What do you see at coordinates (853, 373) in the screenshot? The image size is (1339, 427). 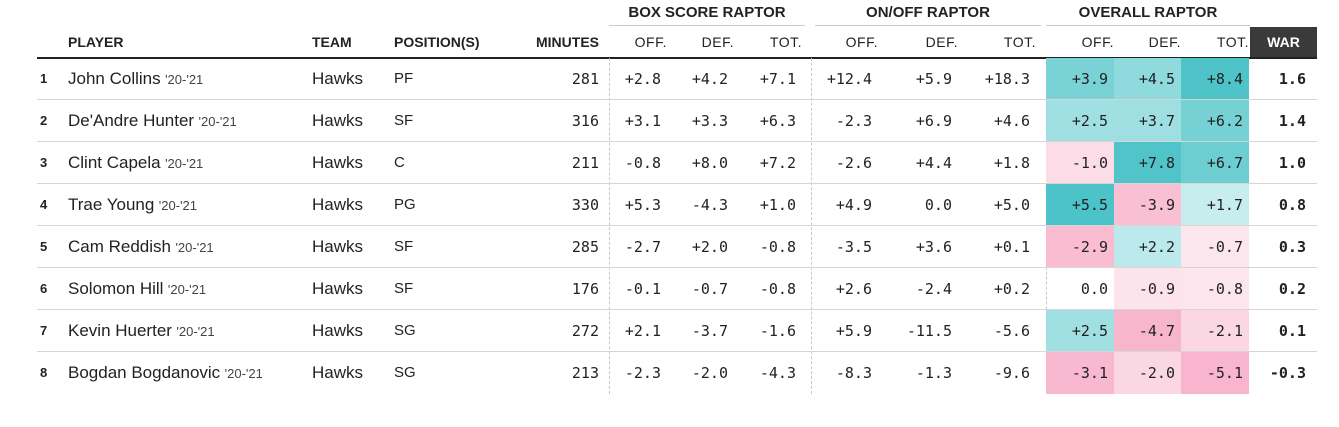 I see `onoff-raptor-cell: -8.3` at bounding box center [853, 373].